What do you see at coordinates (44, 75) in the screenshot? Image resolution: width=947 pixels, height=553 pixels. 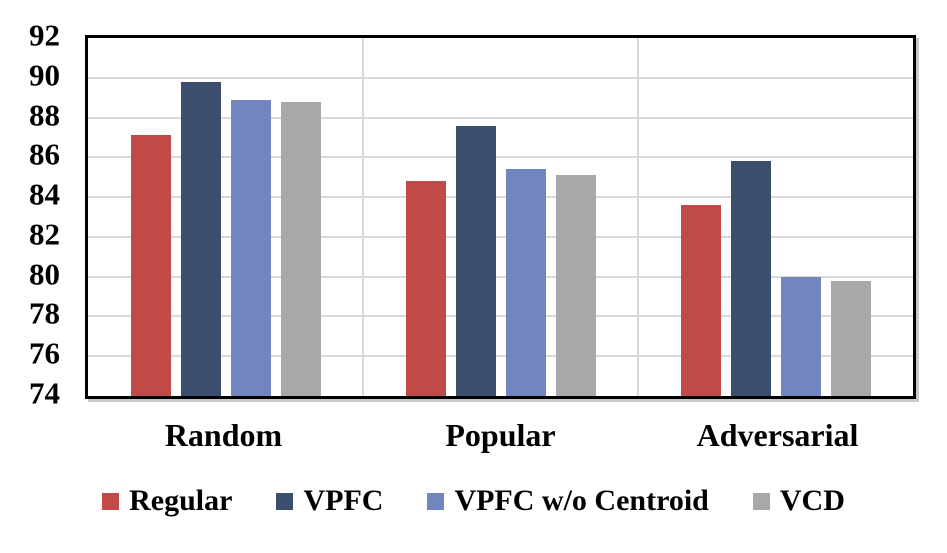 I see `y-tick-label: 90` at bounding box center [44, 75].